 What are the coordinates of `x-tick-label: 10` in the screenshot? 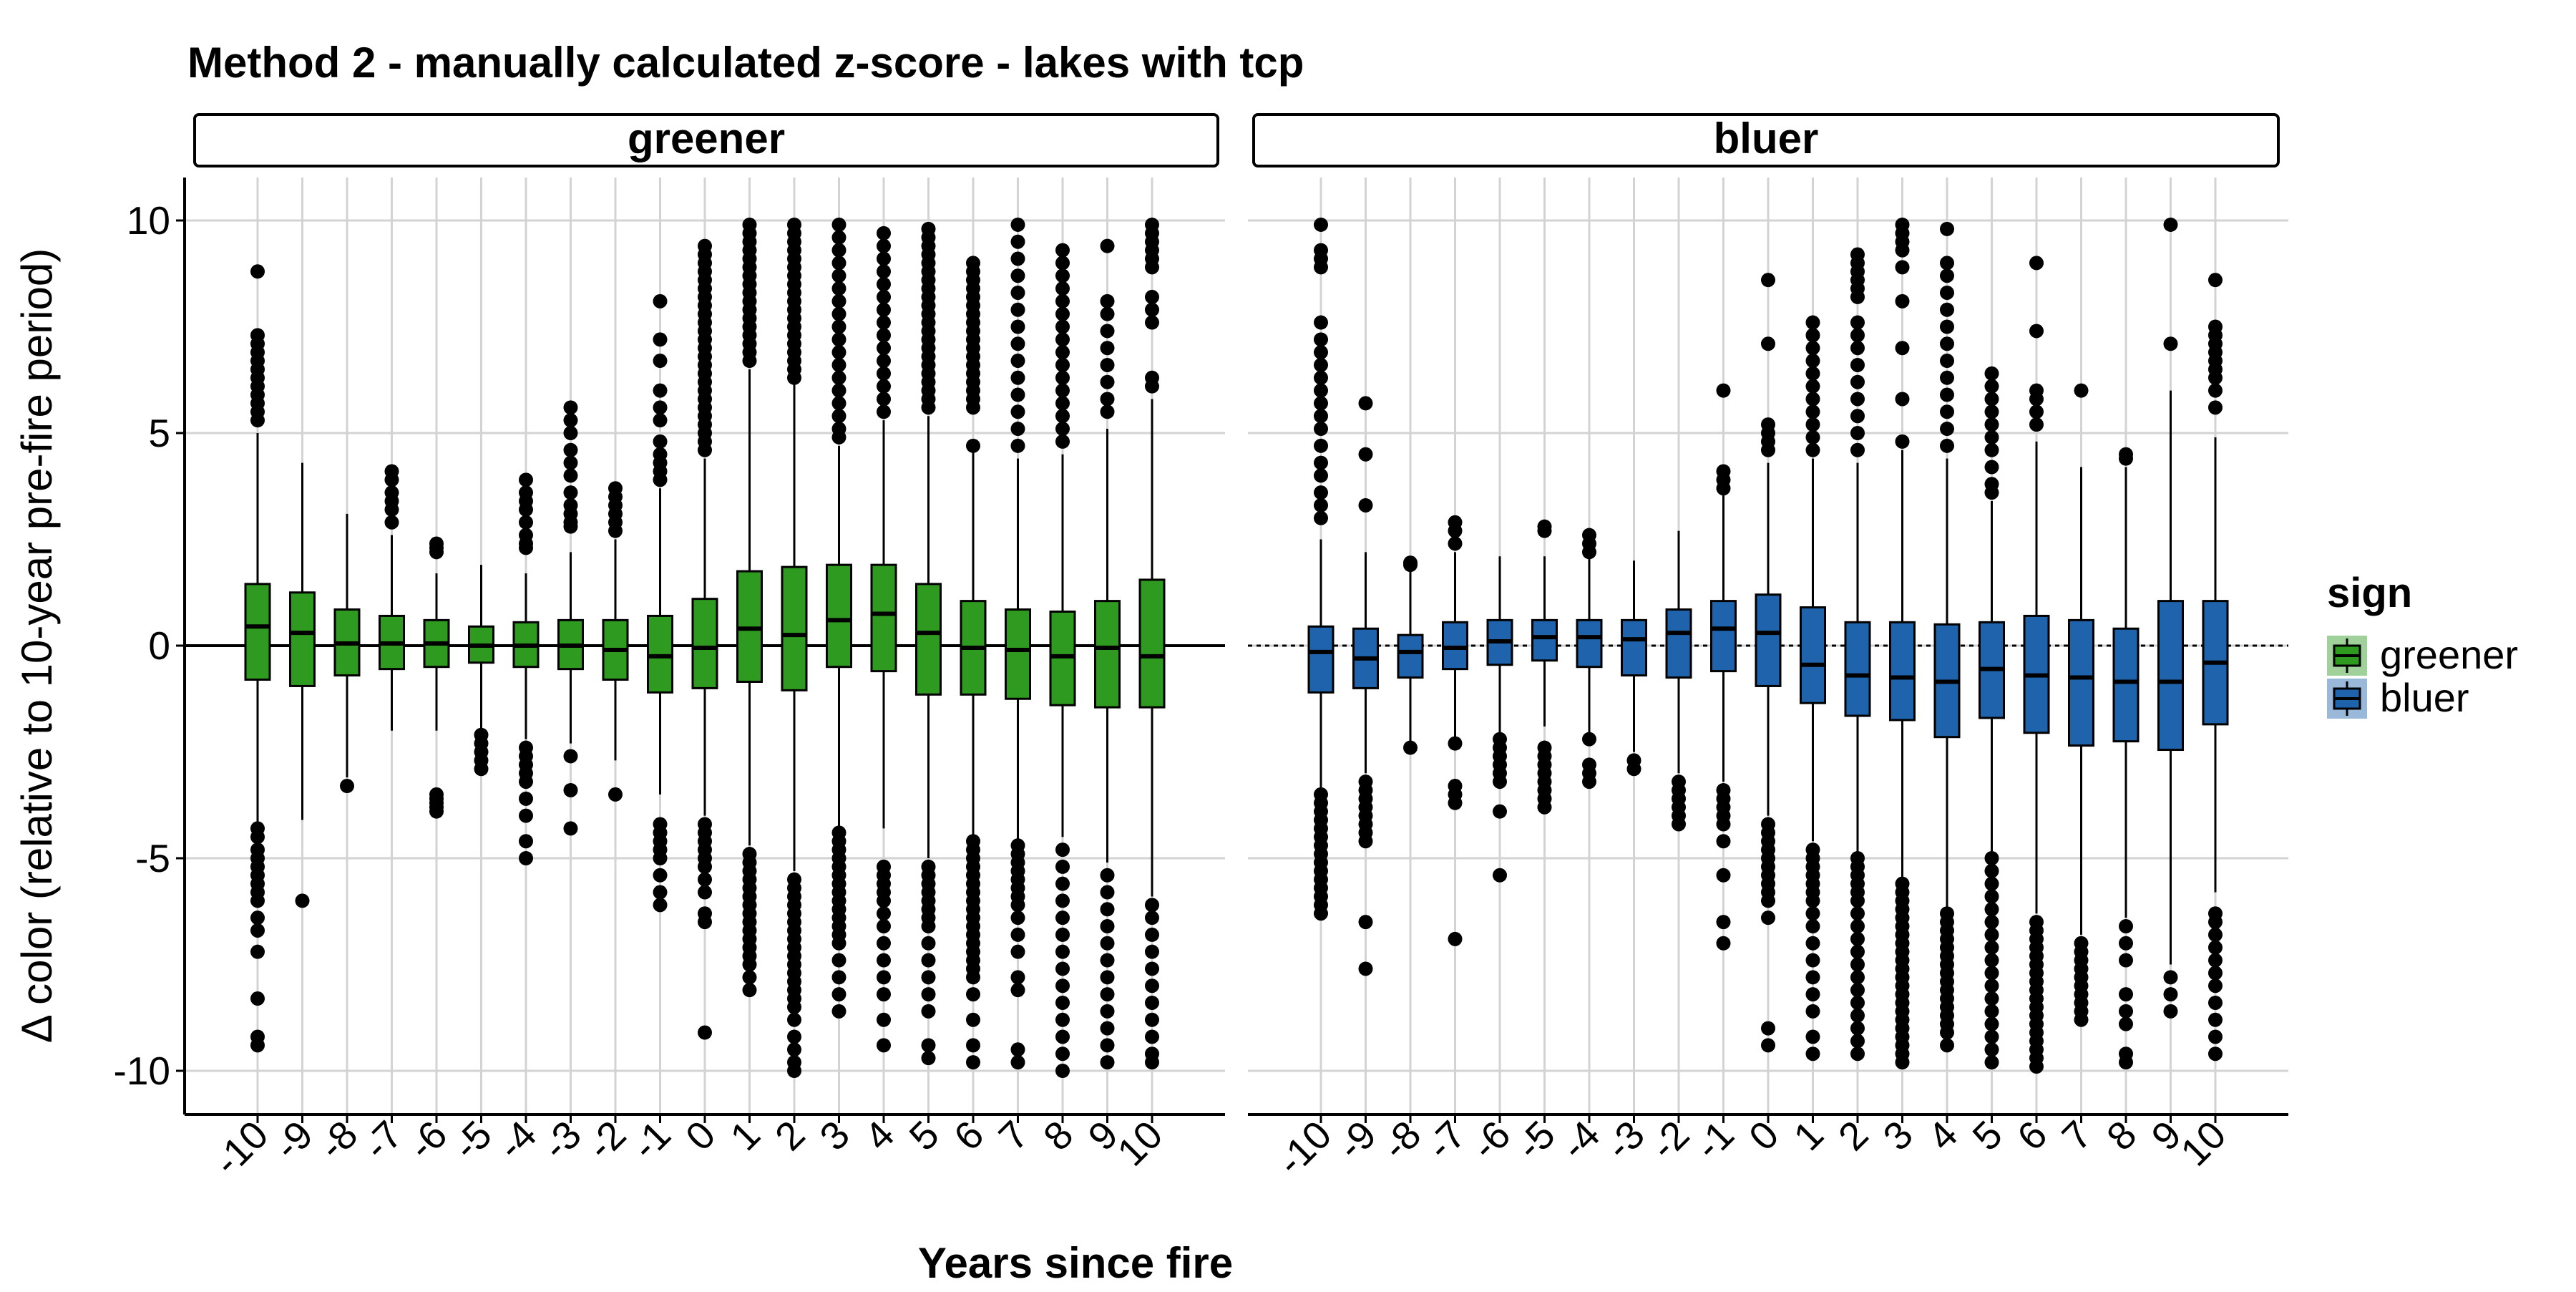 It's located at (2203, 1143).